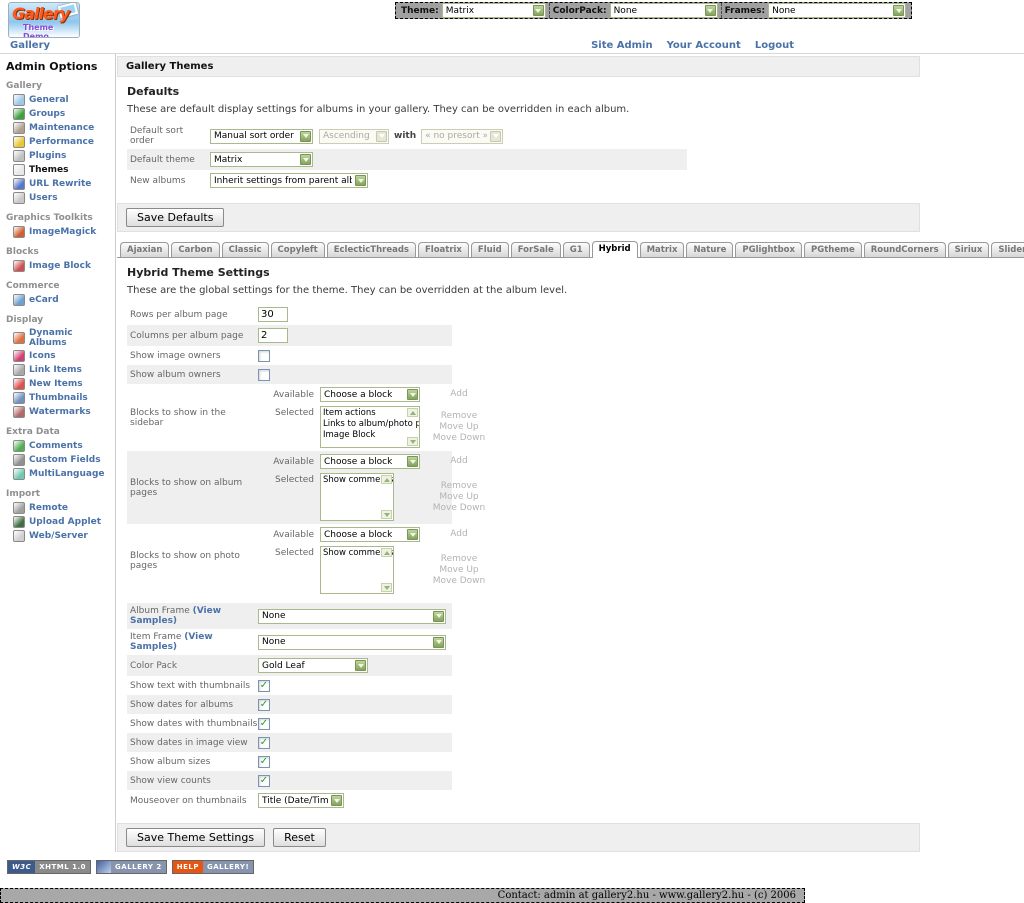 This screenshot has height=903, width=1024. Describe the element at coordinates (59, 142) in the screenshot. I see `sidebar-item-performance: Performance` at that location.